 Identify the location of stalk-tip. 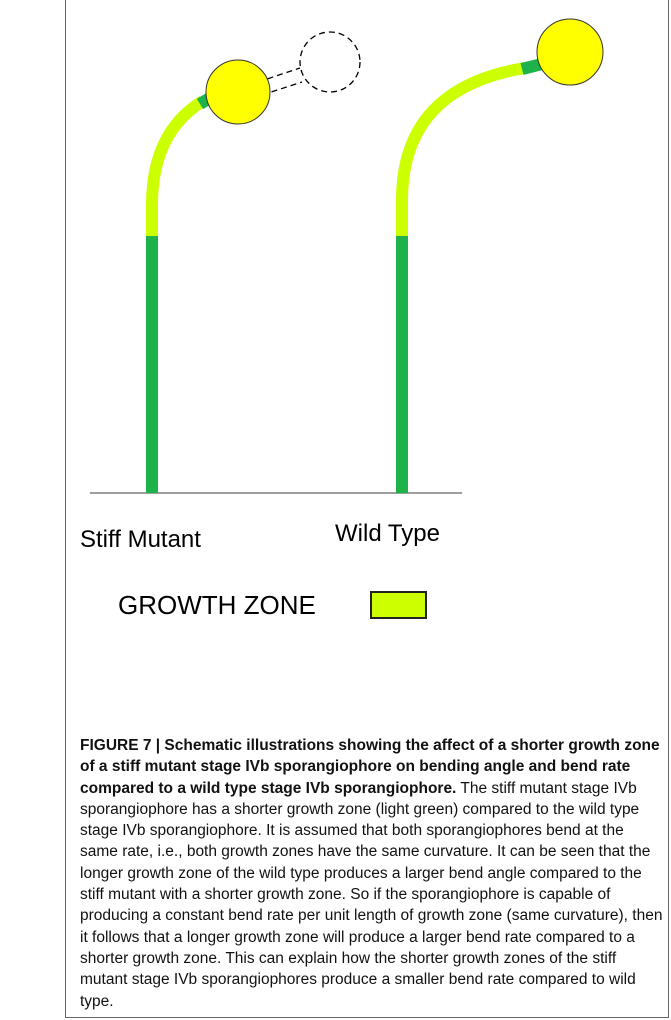
(532, 66).